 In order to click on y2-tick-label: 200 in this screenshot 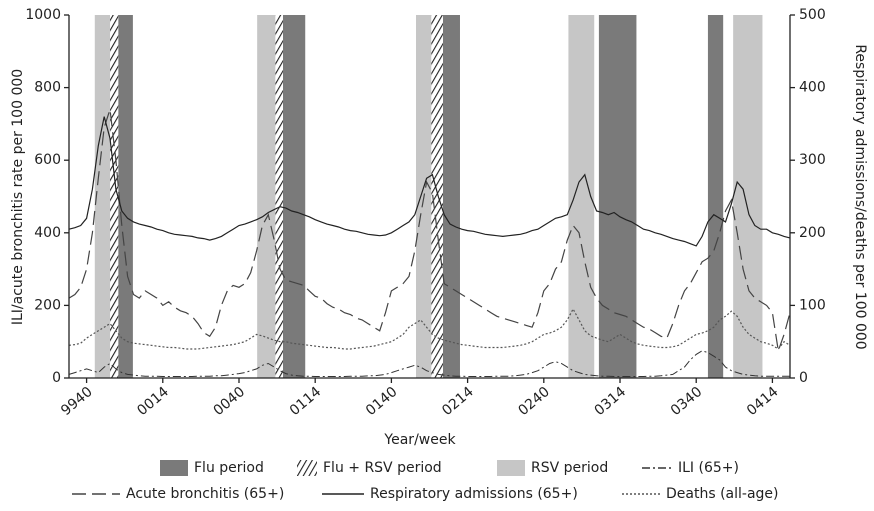, I will do `click(812, 233)`.